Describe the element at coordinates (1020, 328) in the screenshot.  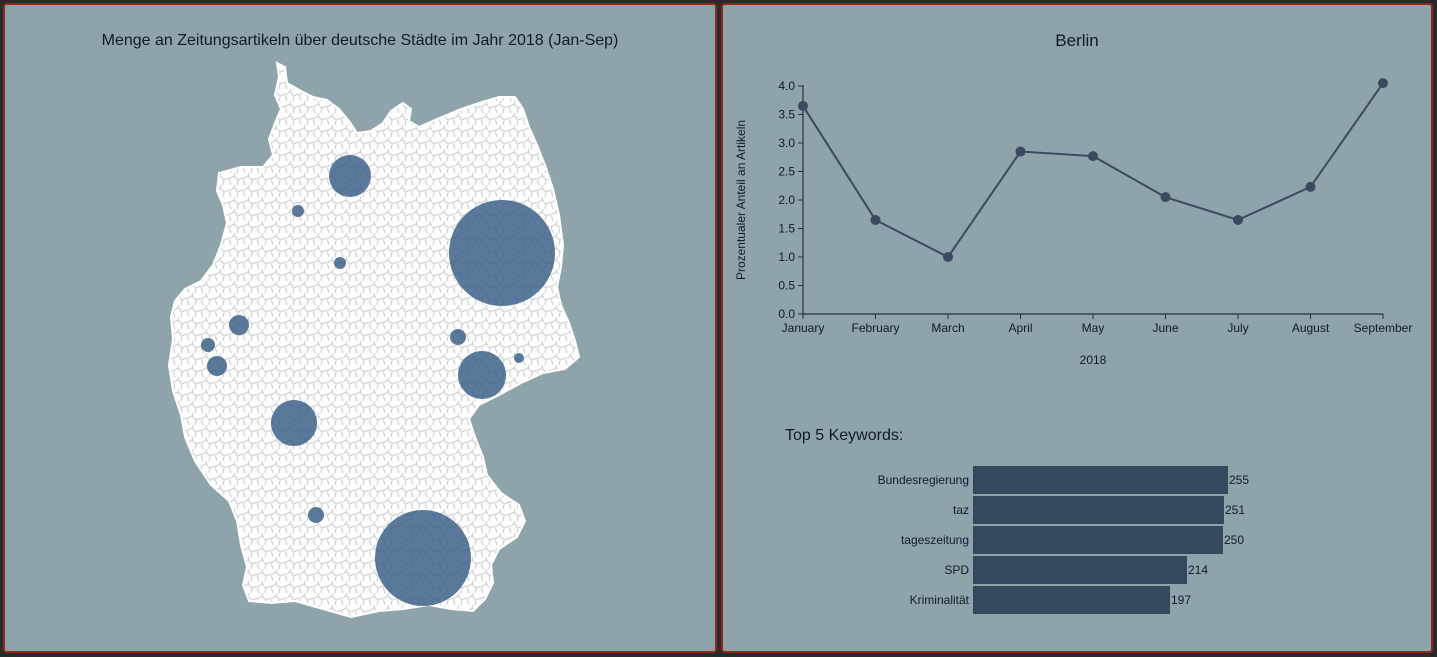
I see `x-tick-label: April` at that location.